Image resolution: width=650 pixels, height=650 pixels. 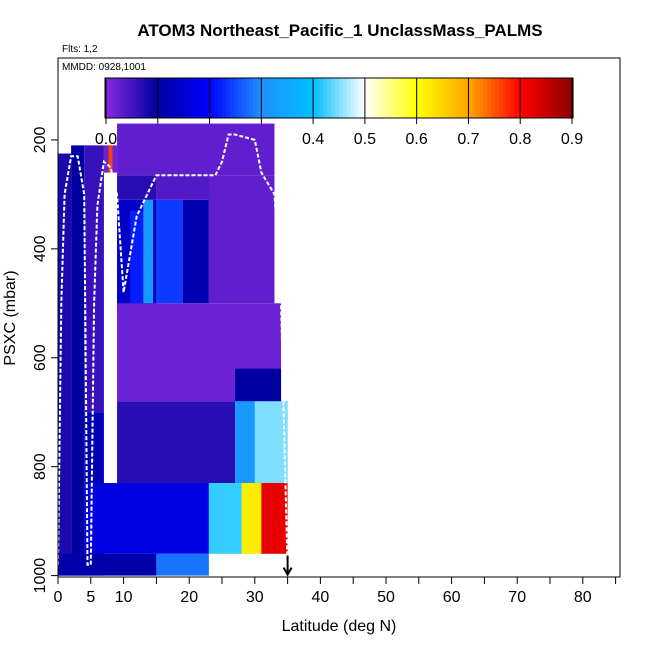 What do you see at coordinates (468, 139) in the screenshot?
I see `colorbar-tick-label: 0.7` at bounding box center [468, 139].